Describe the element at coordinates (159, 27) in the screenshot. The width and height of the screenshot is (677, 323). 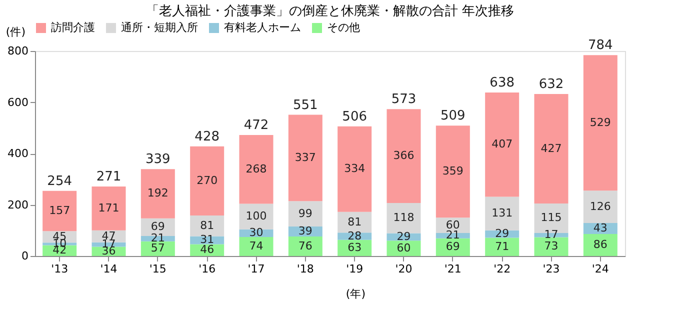
I see `legend-label: 通所・短期入所` at that location.